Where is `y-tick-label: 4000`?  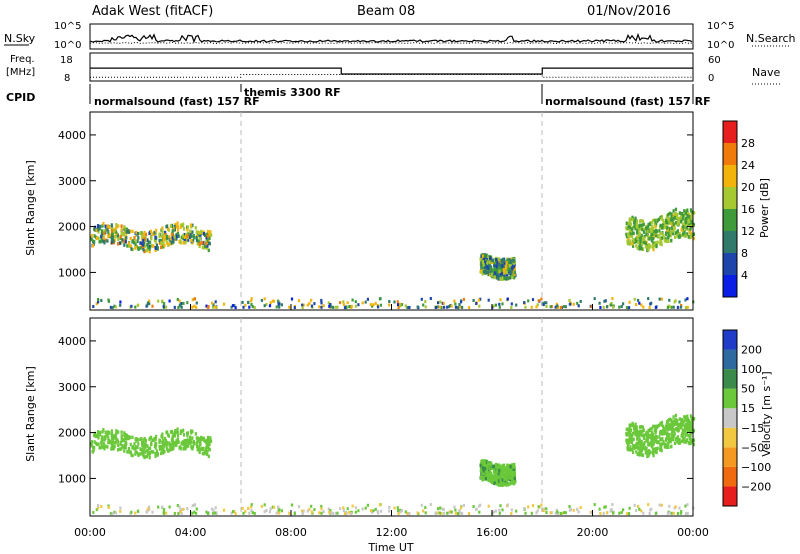 y-tick-label: 4000 is located at coordinates (72, 341).